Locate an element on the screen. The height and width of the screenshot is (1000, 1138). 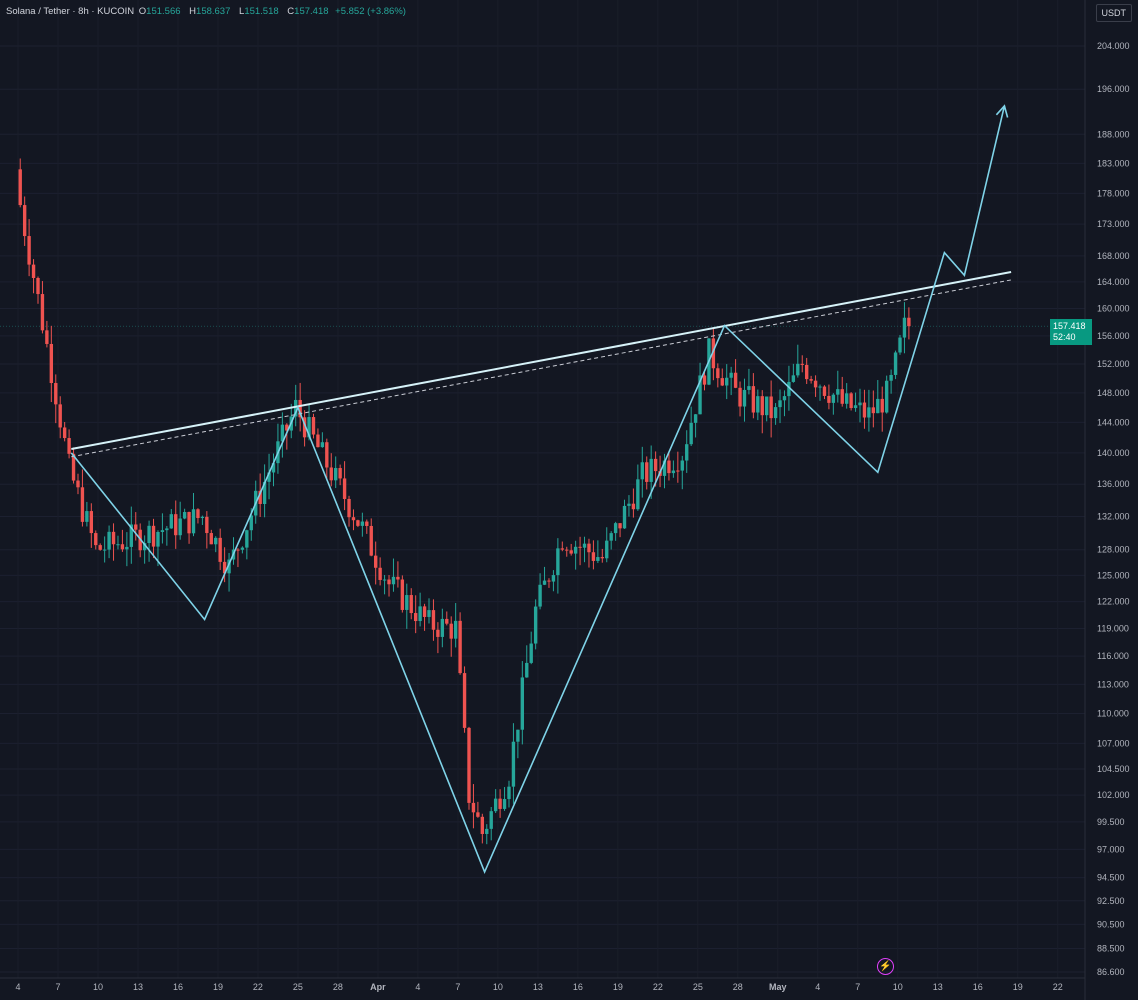
x-tick-label: 25 is located at coordinates (298, 987).